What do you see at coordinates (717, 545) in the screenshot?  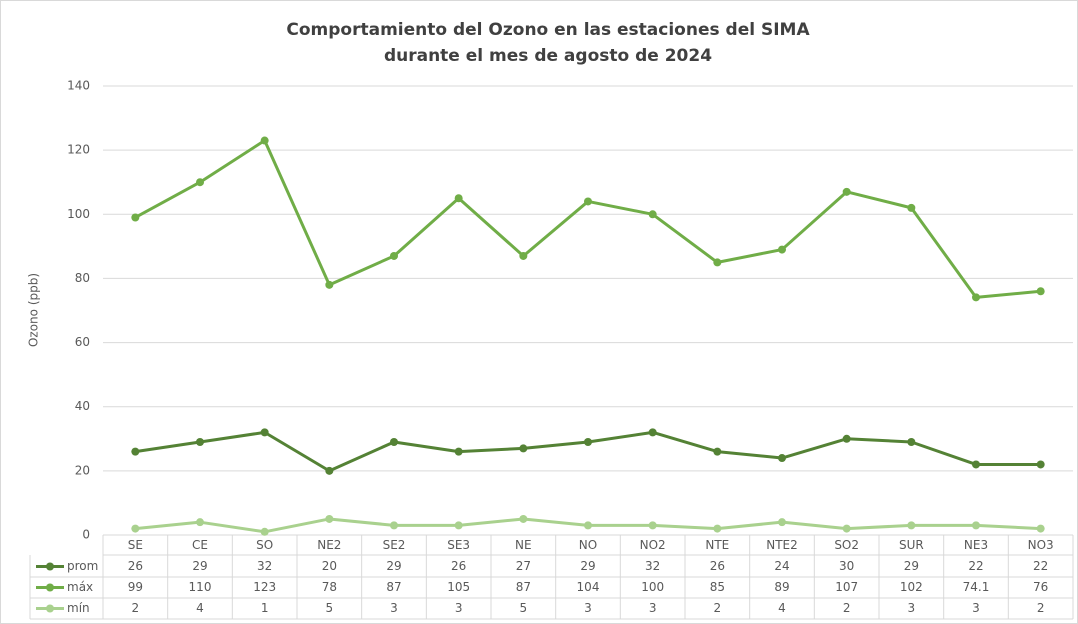 I see `x-tick-label: NTE` at bounding box center [717, 545].